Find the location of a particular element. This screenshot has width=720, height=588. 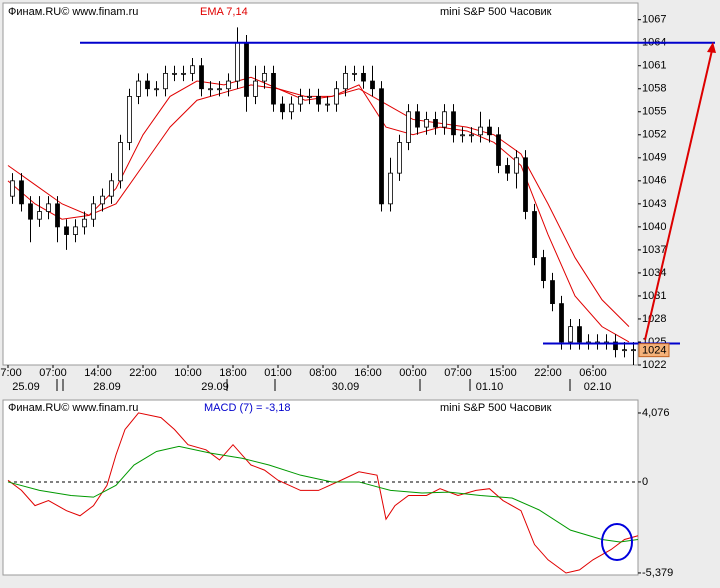

highlight-circle is located at coordinates (617, 542).